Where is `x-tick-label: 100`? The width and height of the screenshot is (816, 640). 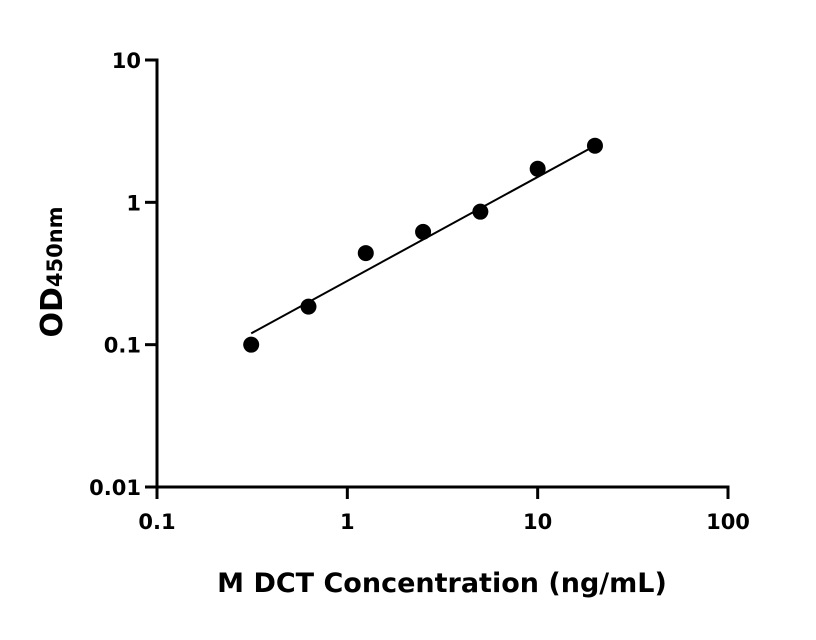
x-tick-label: 100 is located at coordinates (728, 522).